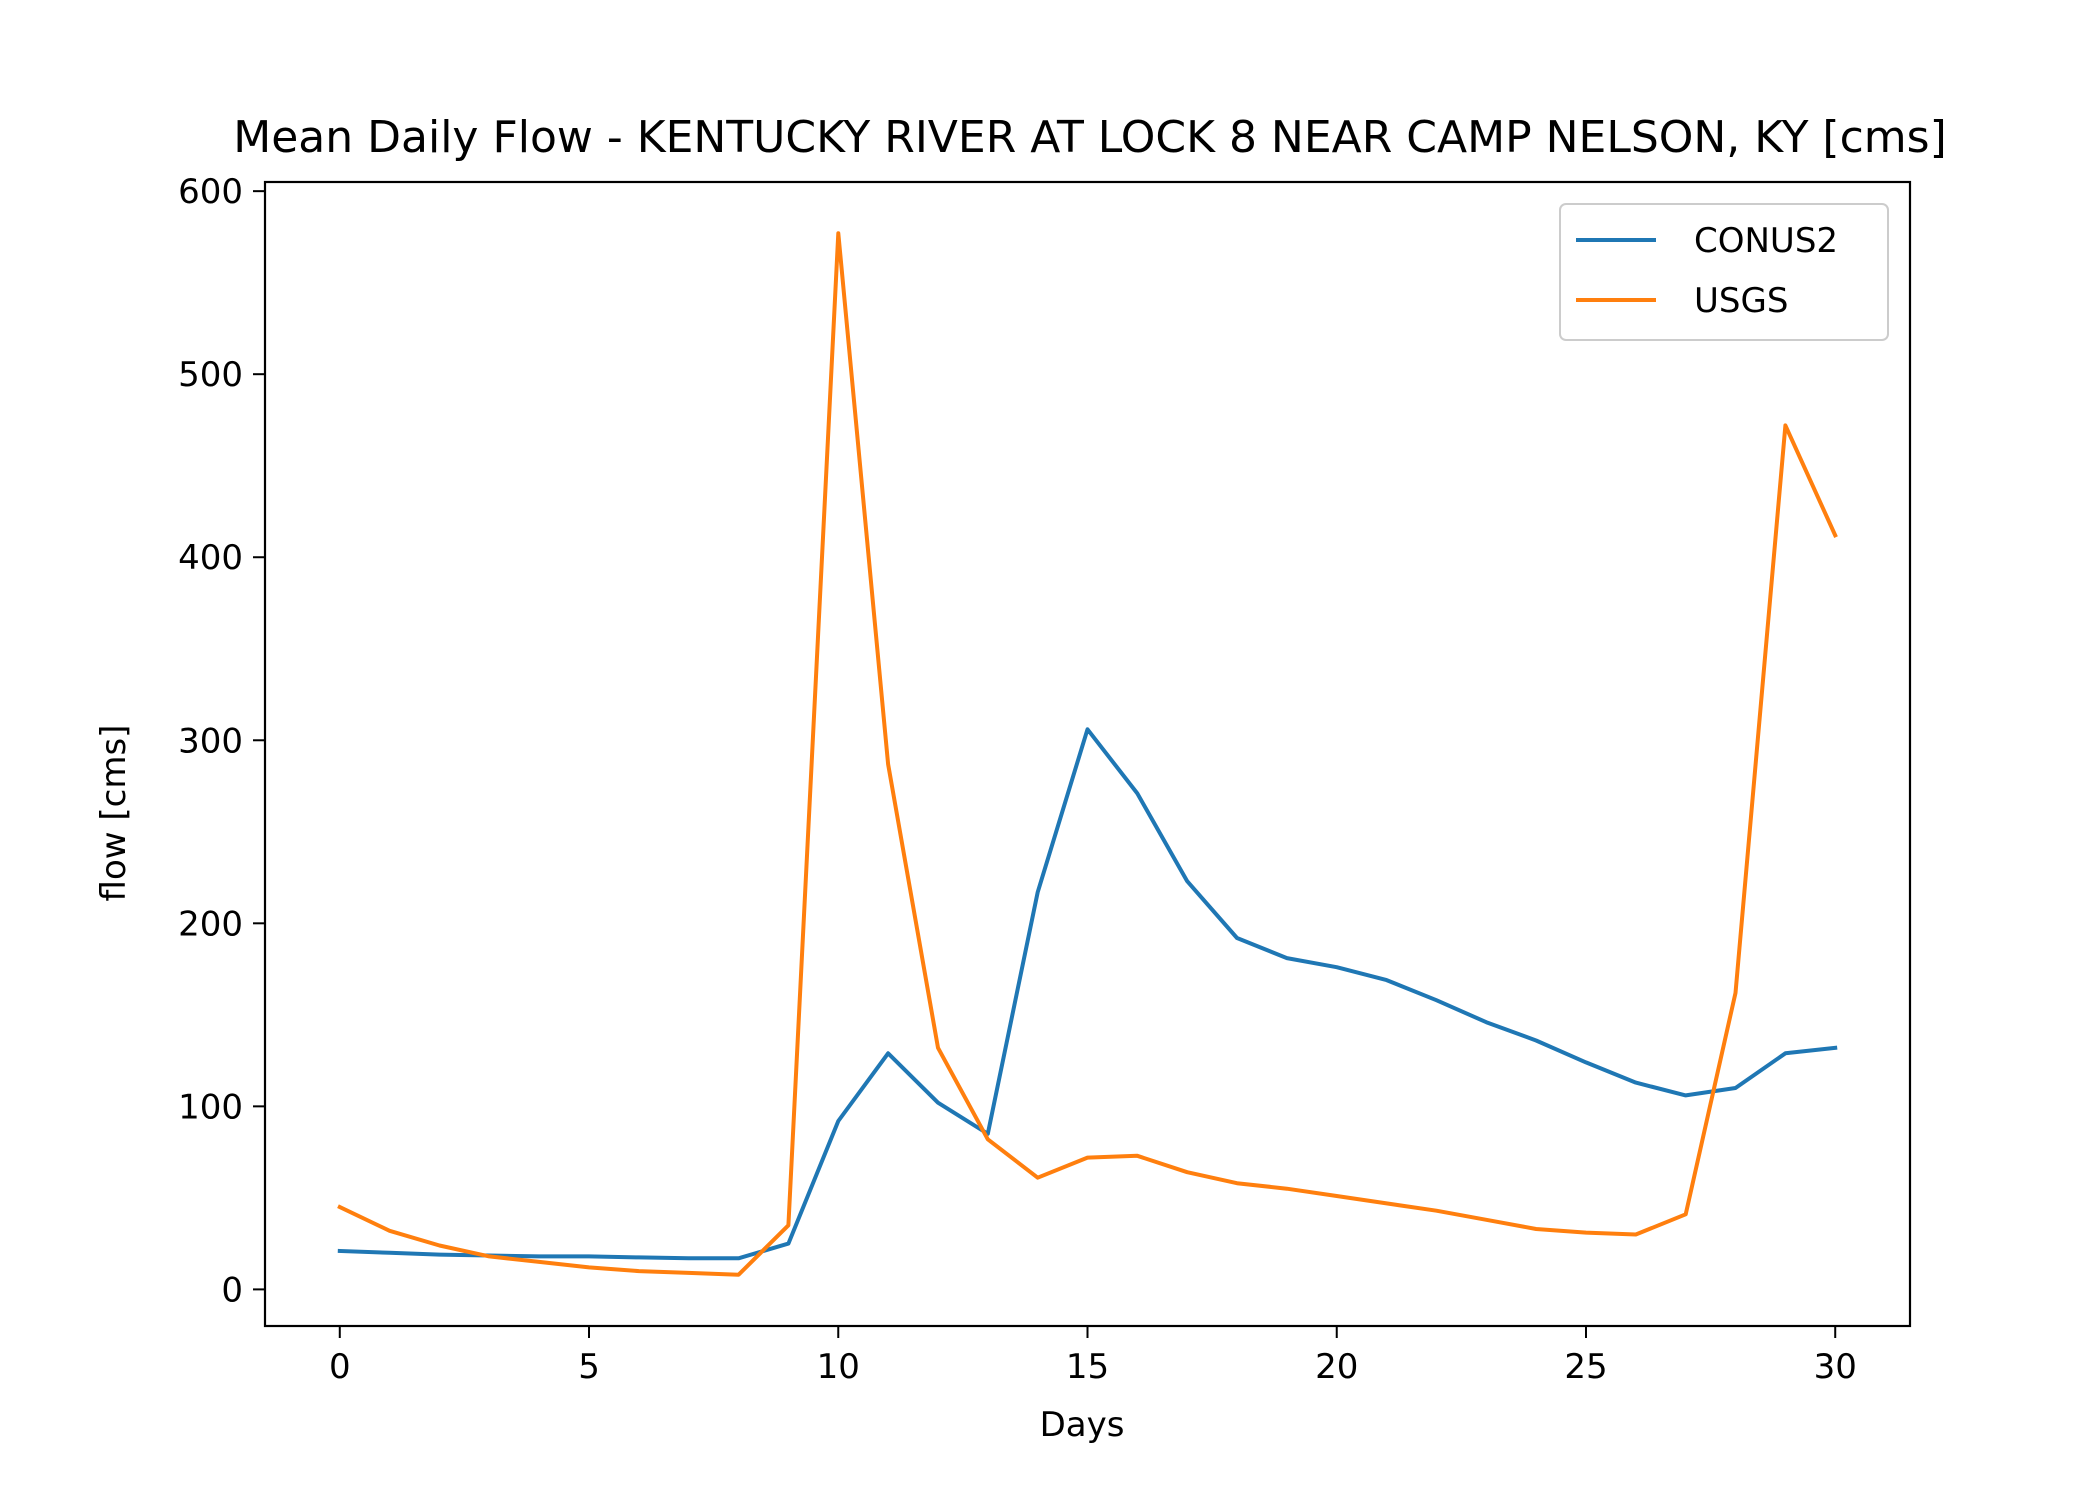 This screenshot has width=2100, height=1500. What do you see at coordinates (210, 192) in the screenshot?
I see `y-tick-label: 600` at bounding box center [210, 192].